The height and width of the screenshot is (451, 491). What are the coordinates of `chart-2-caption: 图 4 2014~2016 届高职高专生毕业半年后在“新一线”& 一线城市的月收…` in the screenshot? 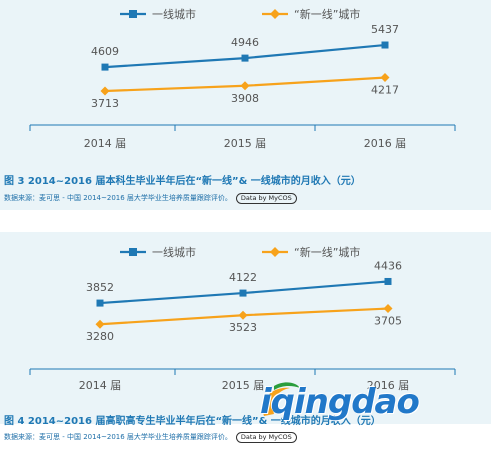 It's located at (192, 421).